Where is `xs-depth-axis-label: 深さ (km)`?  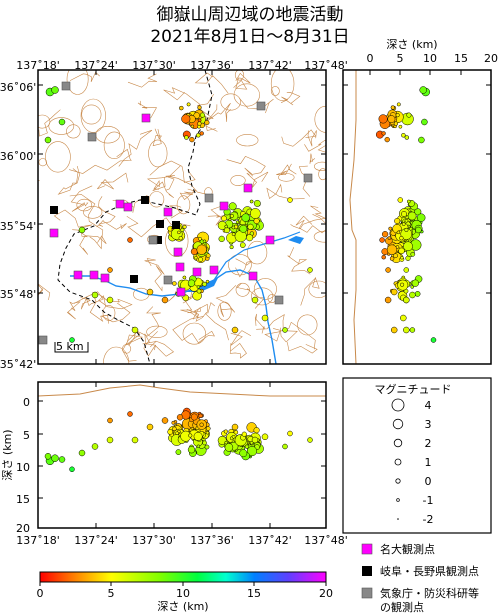 xs-depth-axis-label: 深さ (km) is located at coordinates (7, 454).